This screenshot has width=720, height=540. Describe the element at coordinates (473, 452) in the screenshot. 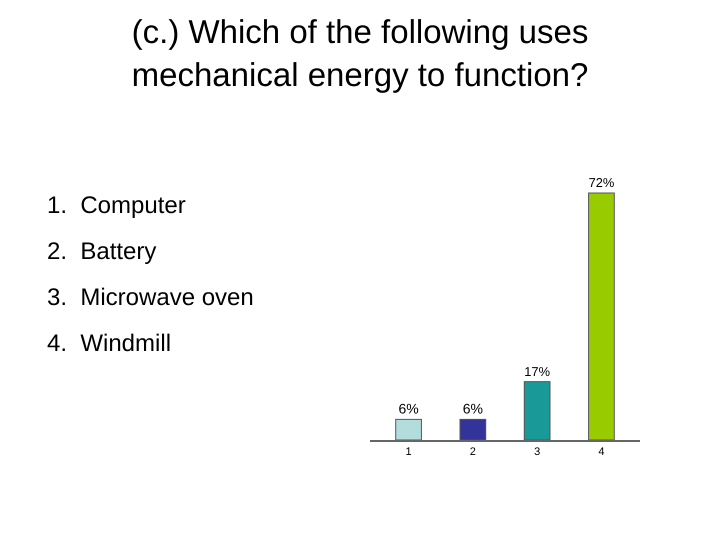

I see `x-tick-label: 2` at that location.